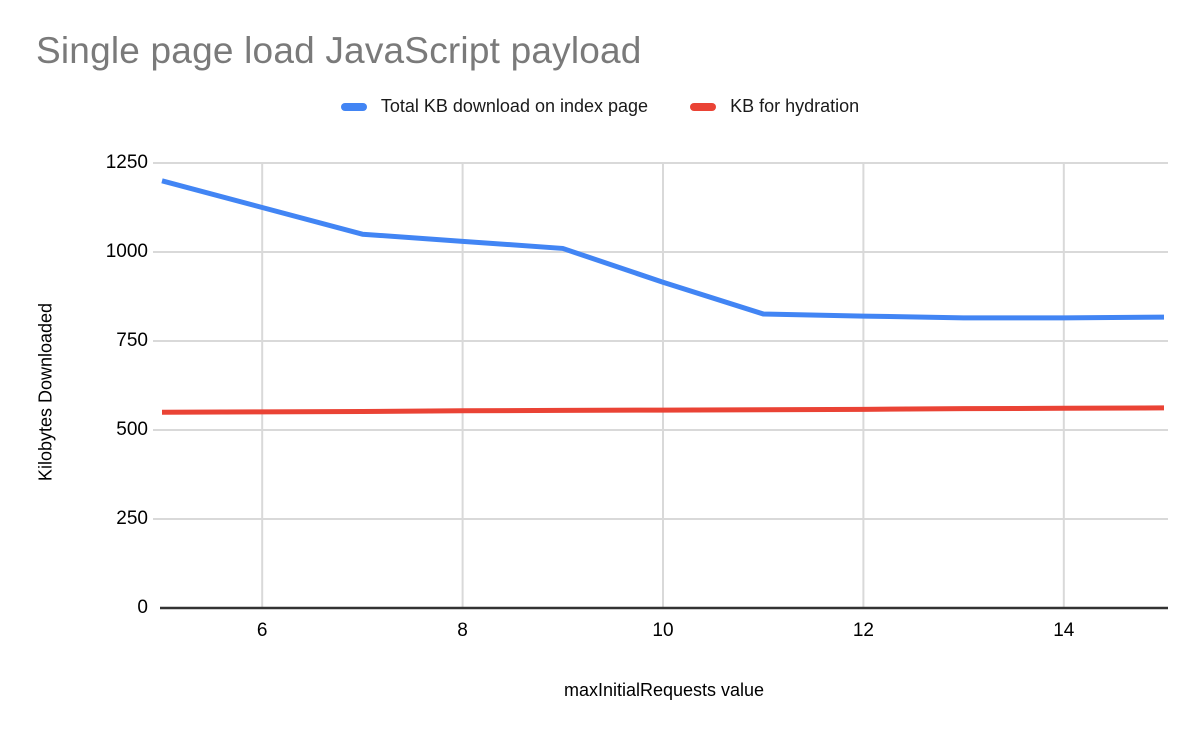  I want to click on legend-label-hydration: KB for hydration, so click(795, 106).